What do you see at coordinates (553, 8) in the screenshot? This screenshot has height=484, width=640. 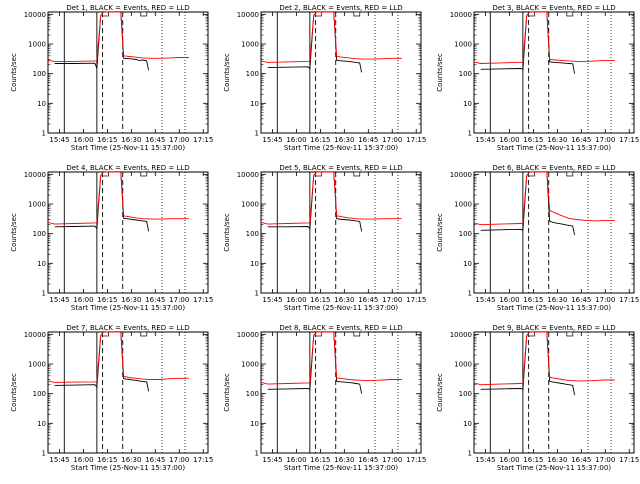 I see `chart-title: Det 3, BLACK = Events, RED = LLD` at bounding box center [553, 8].